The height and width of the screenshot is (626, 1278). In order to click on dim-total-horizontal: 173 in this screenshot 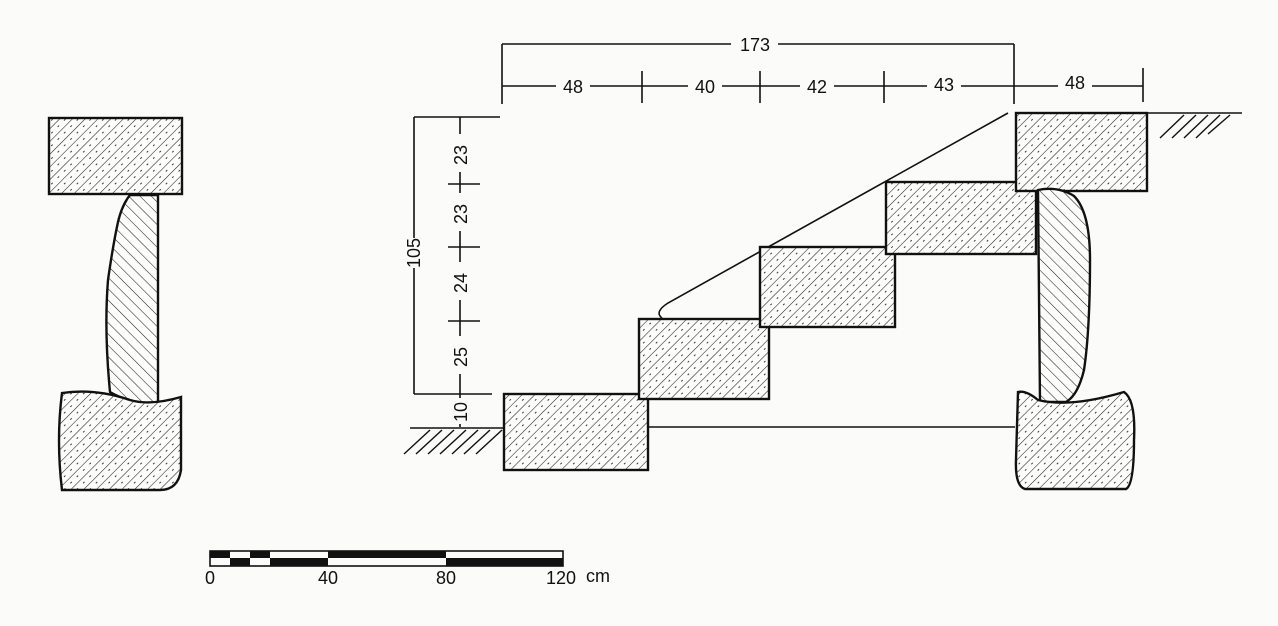, I will do `click(755, 45)`.